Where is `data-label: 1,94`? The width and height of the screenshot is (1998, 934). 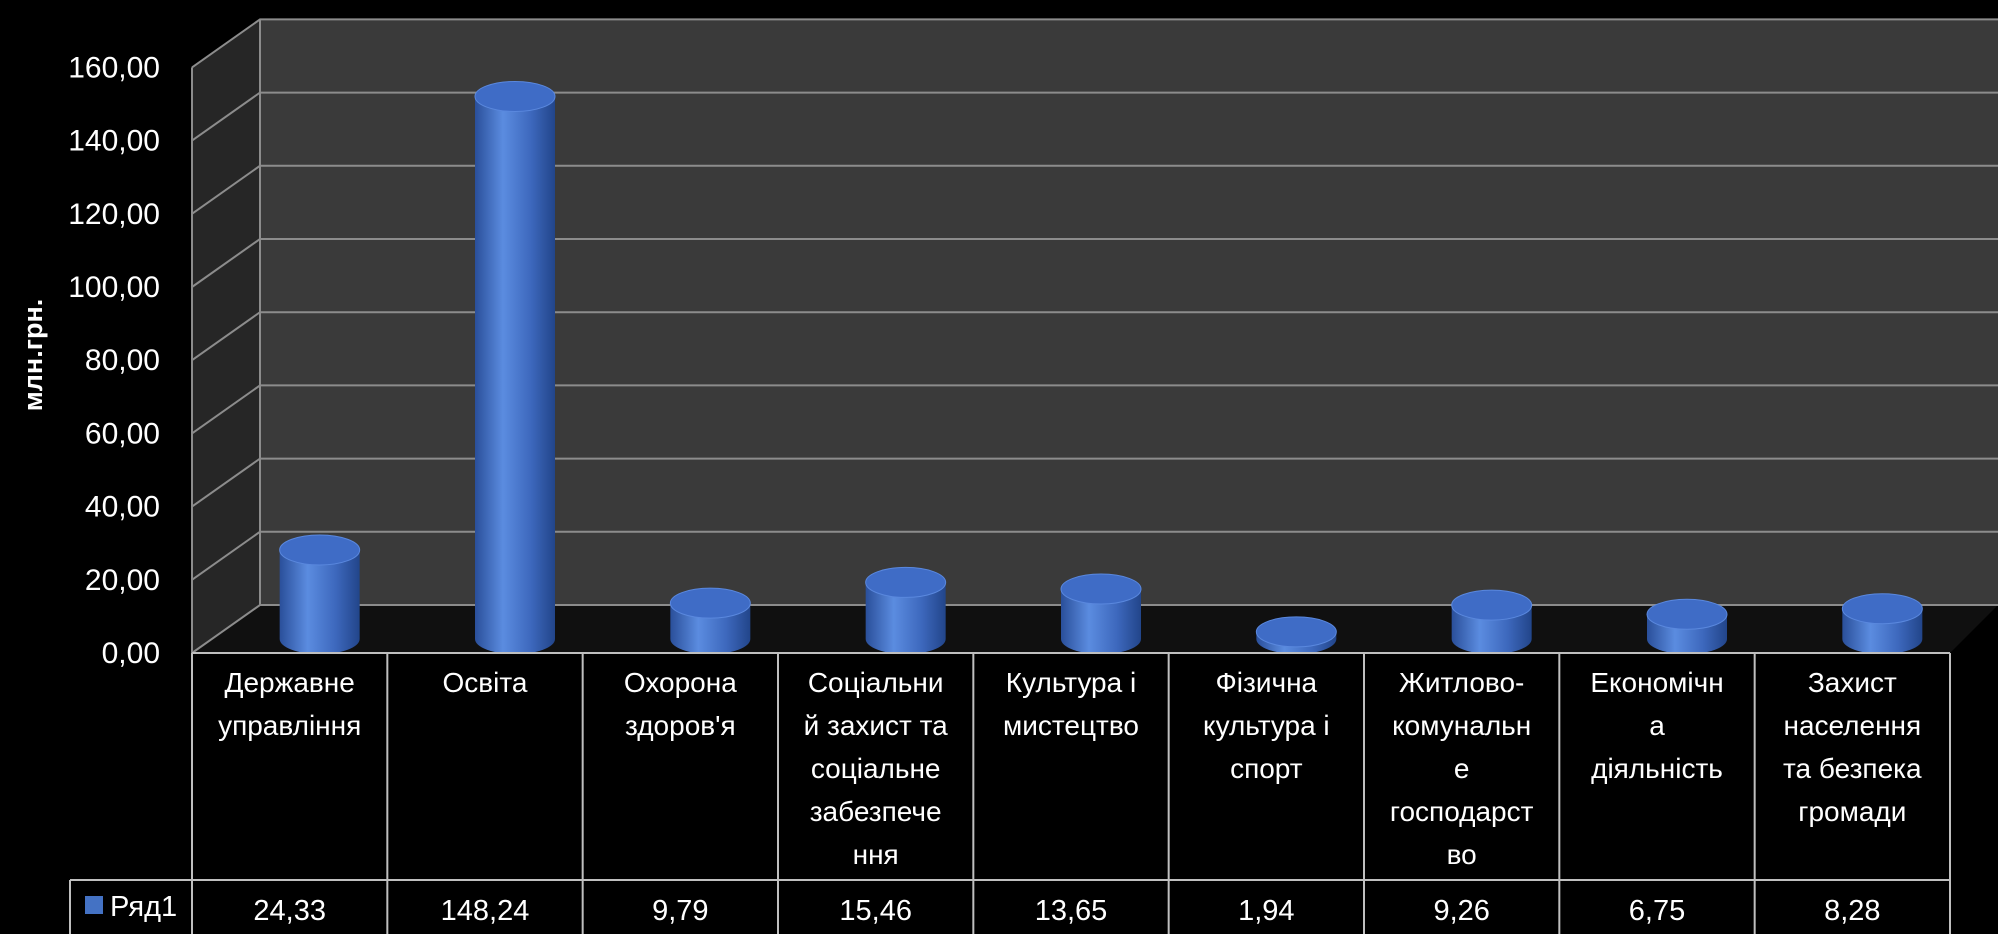
data-label: 1,94 is located at coordinates (1266, 911).